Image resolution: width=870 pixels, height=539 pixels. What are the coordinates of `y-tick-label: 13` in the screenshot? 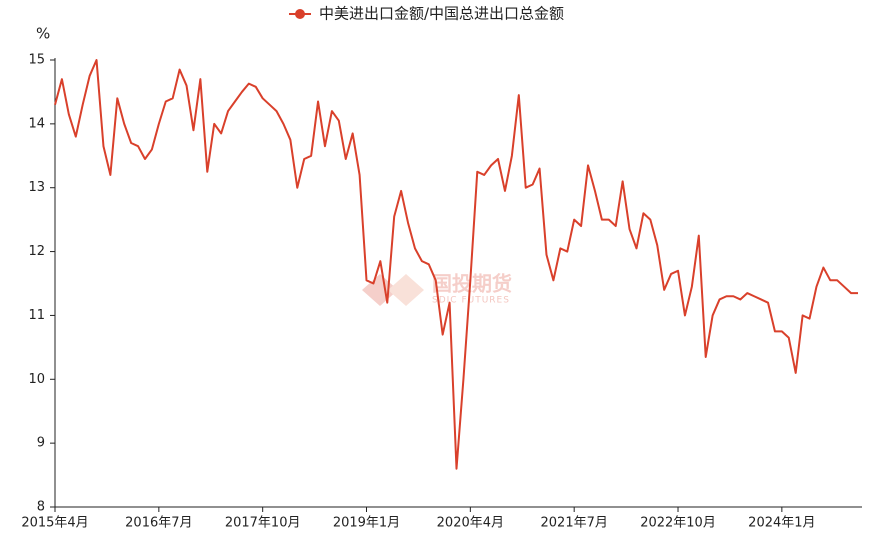 It's located at (36, 187).